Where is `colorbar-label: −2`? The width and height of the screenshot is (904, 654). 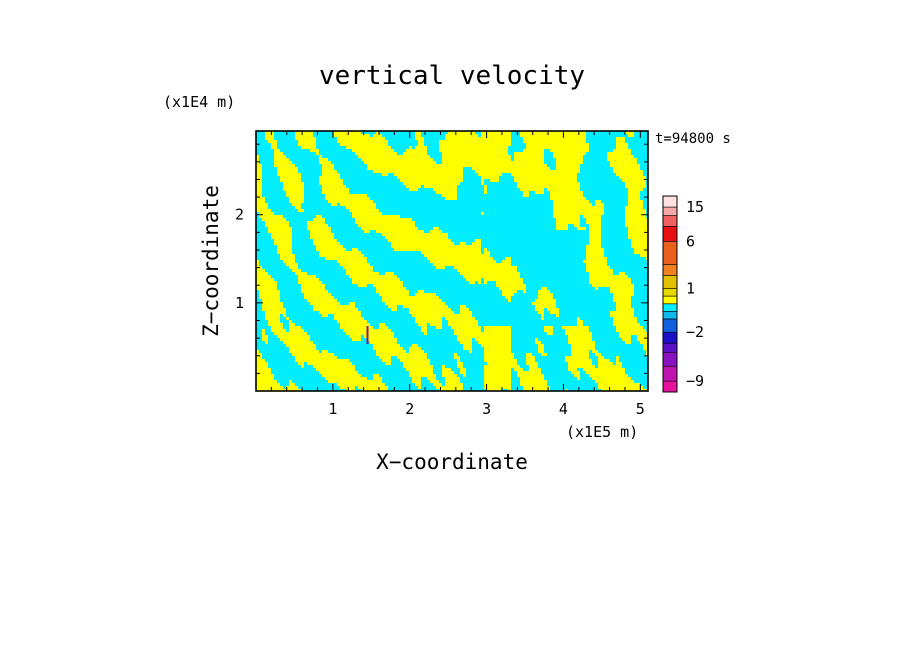 colorbar-label: −2 is located at coordinates (695, 332).